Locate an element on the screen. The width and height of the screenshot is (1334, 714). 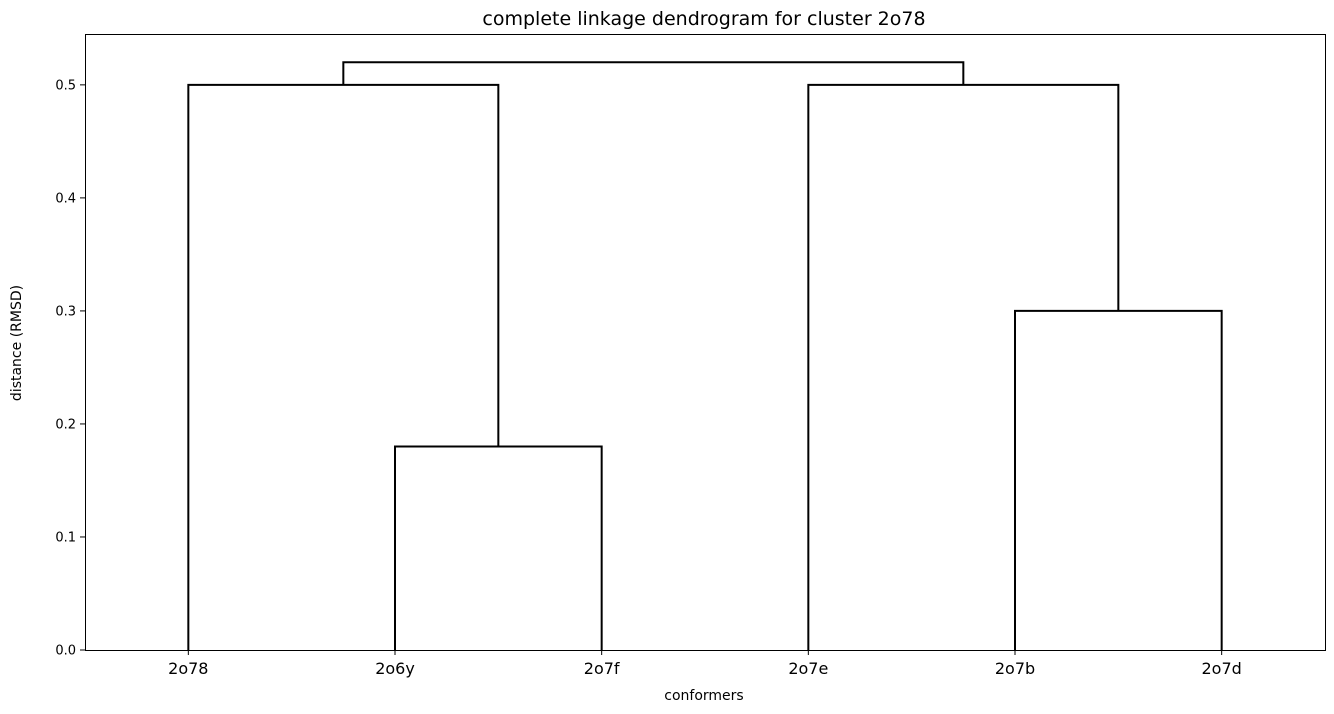
leaf-label: 2o7d is located at coordinates (1222, 668).